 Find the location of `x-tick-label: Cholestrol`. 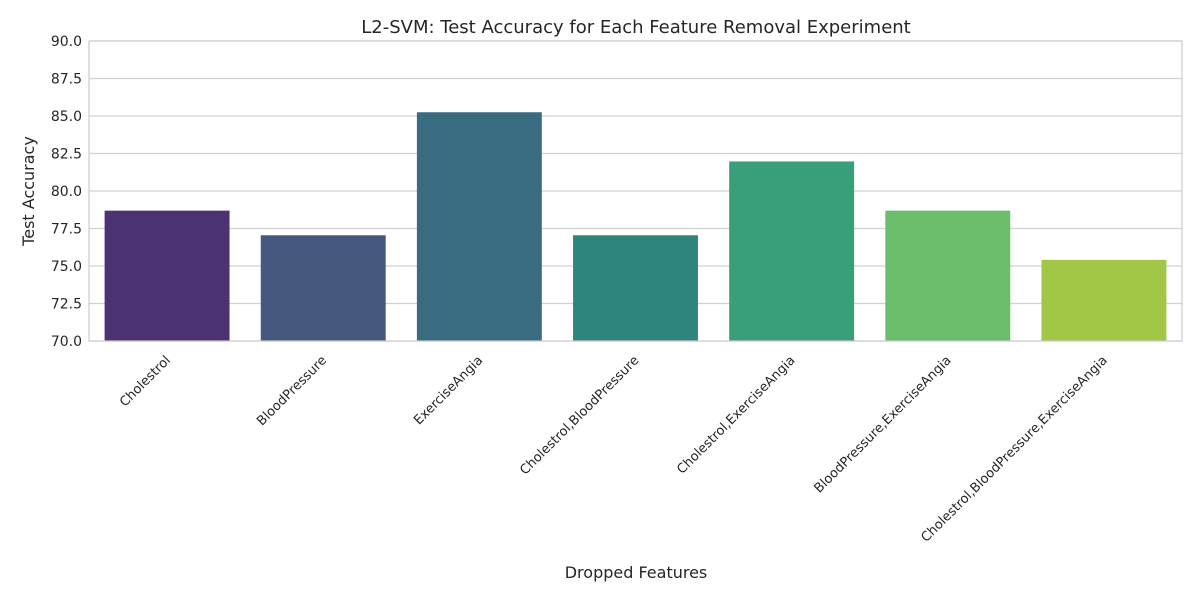

x-tick-label: Cholestrol is located at coordinates (145, 381).